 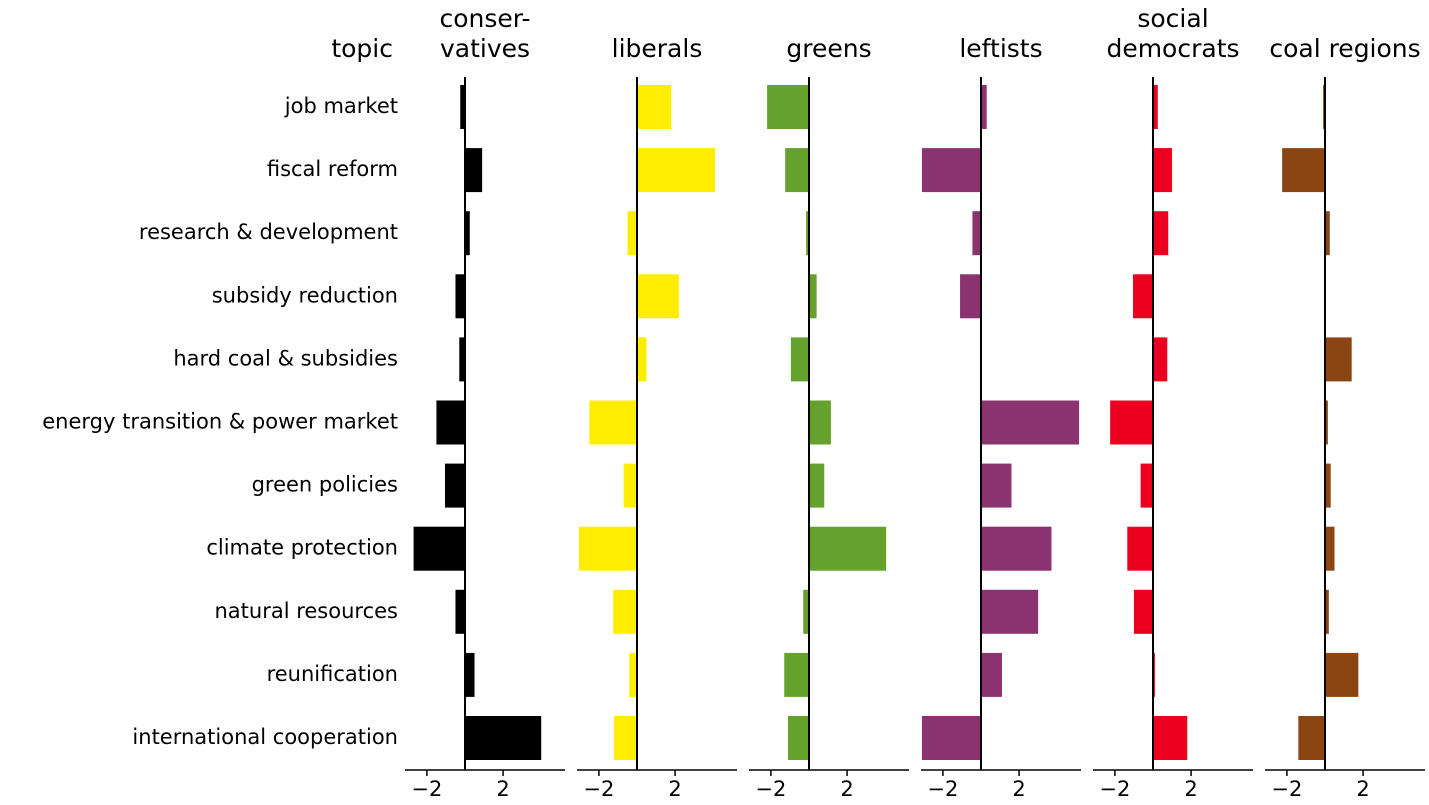 What do you see at coordinates (285, 358) in the screenshot?
I see `category-label: hard coal & subsidies` at bounding box center [285, 358].